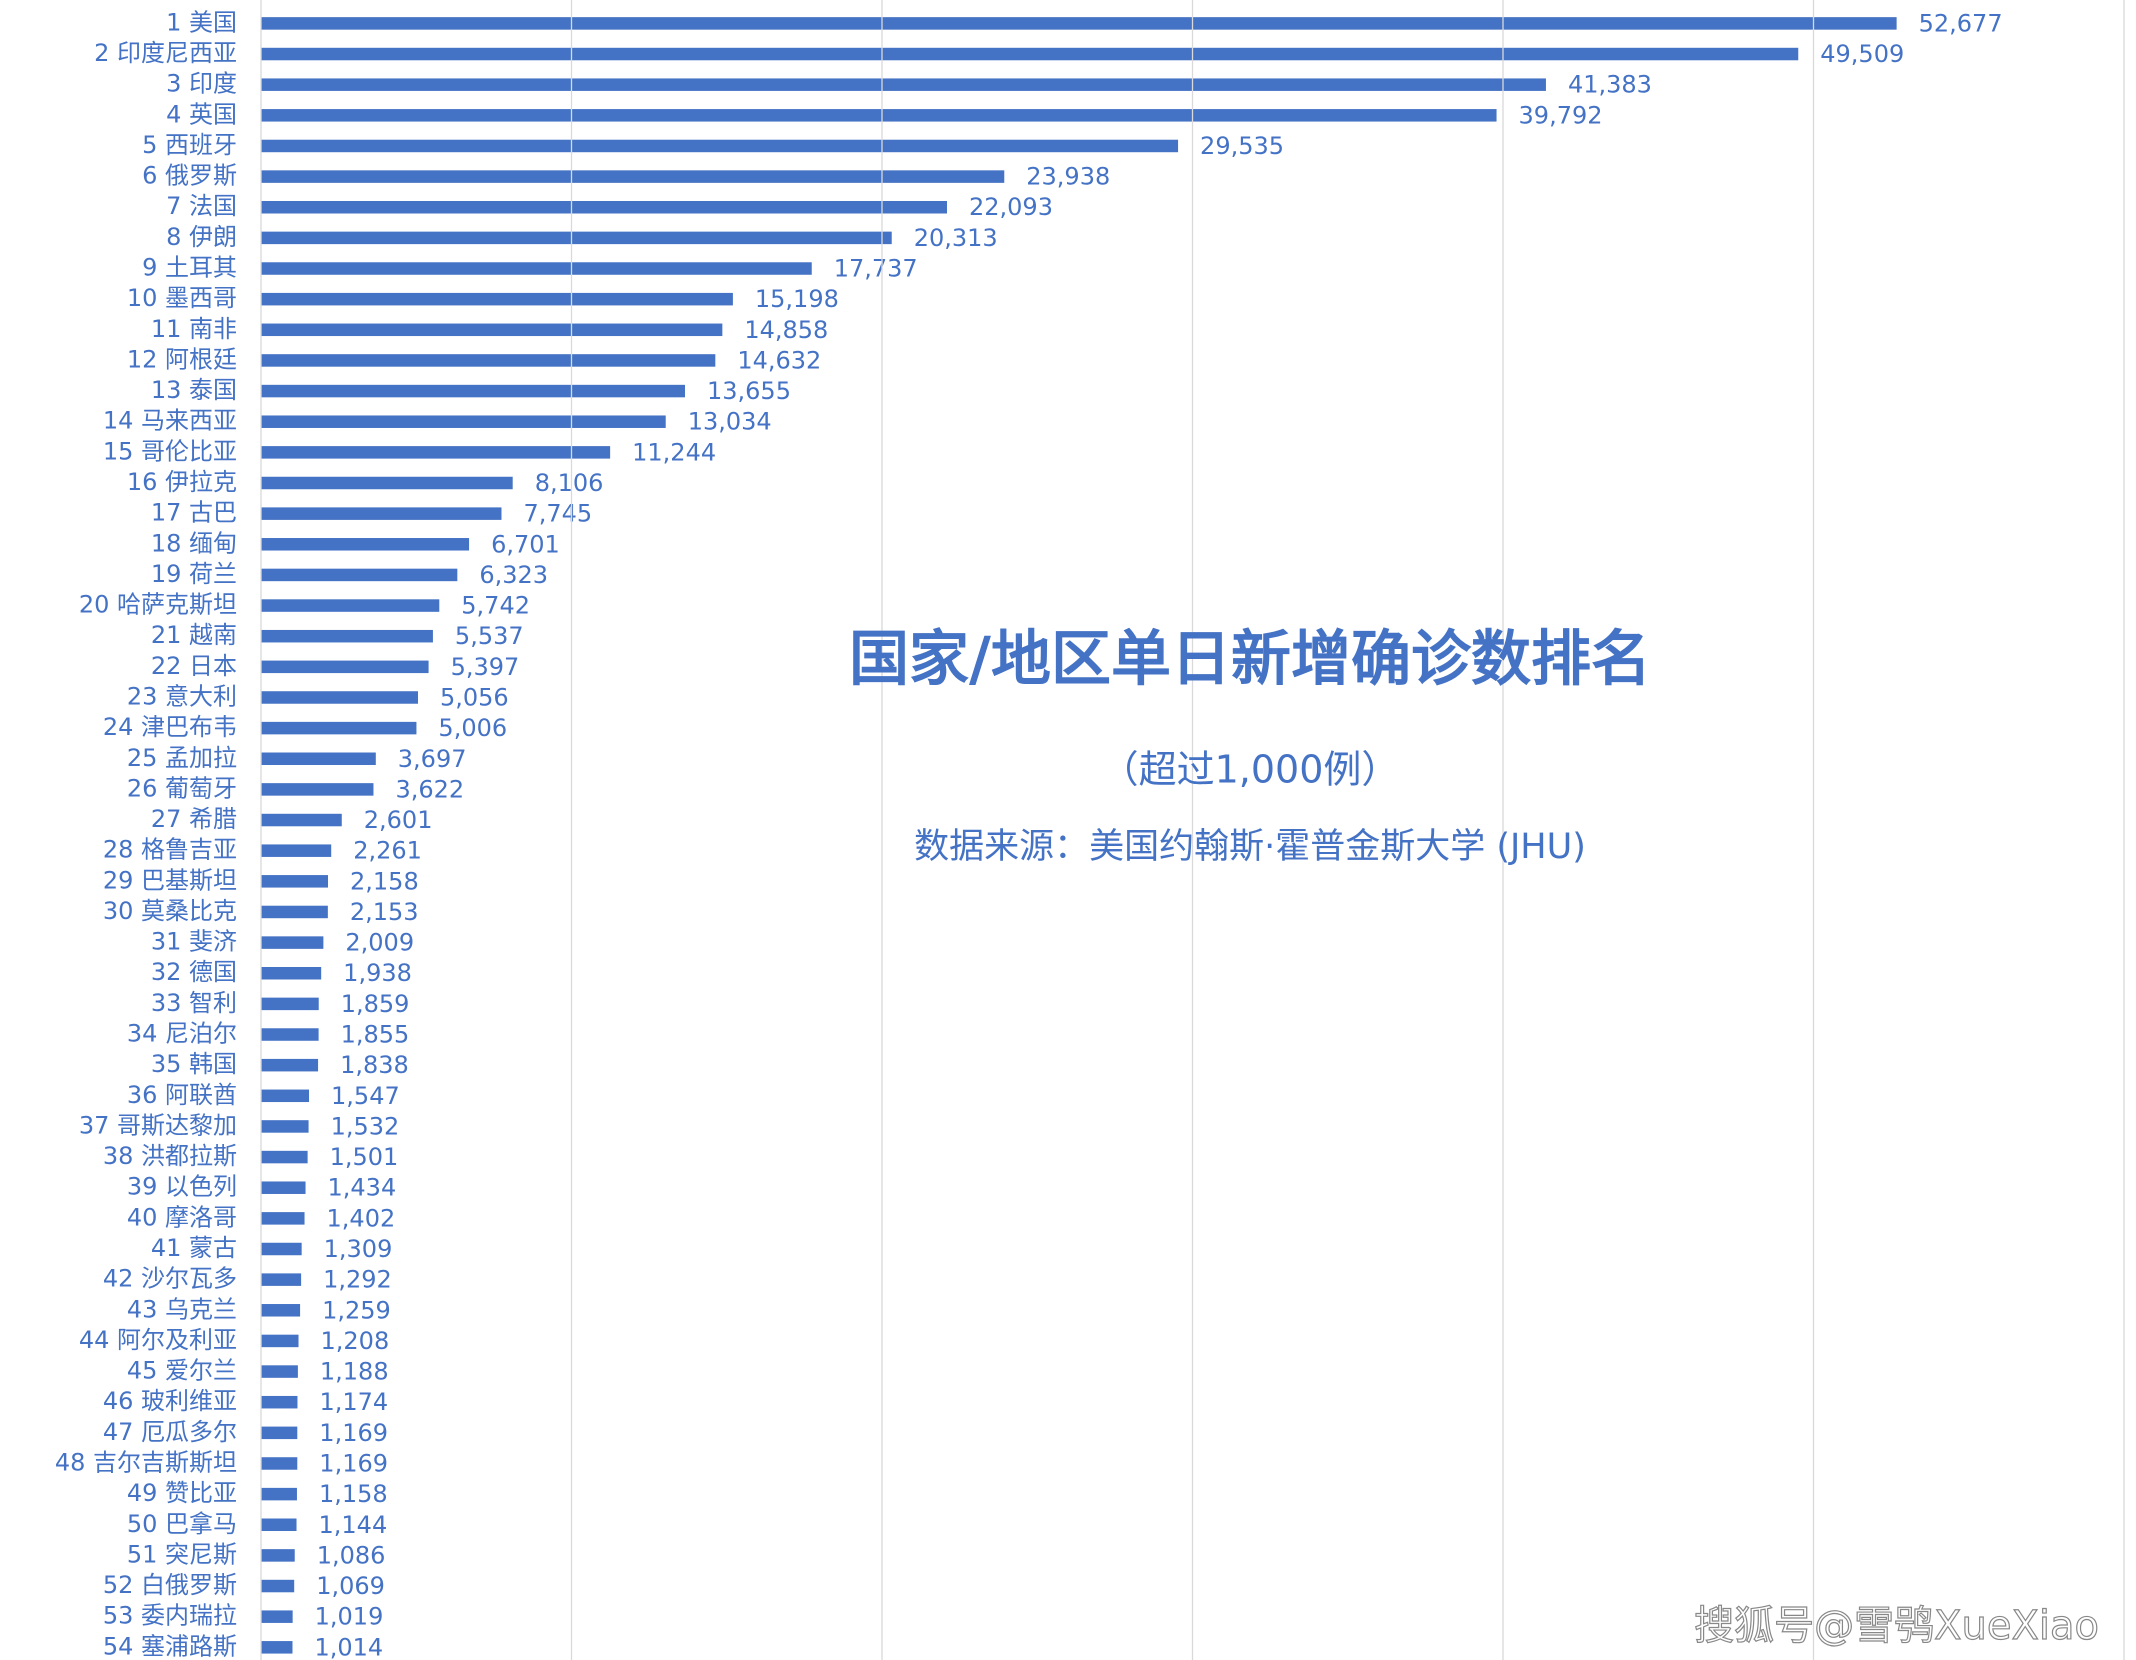 The image size is (2136, 1660). What do you see at coordinates (489, 636) in the screenshot?
I see `value-label: 5,537` at bounding box center [489, 636].